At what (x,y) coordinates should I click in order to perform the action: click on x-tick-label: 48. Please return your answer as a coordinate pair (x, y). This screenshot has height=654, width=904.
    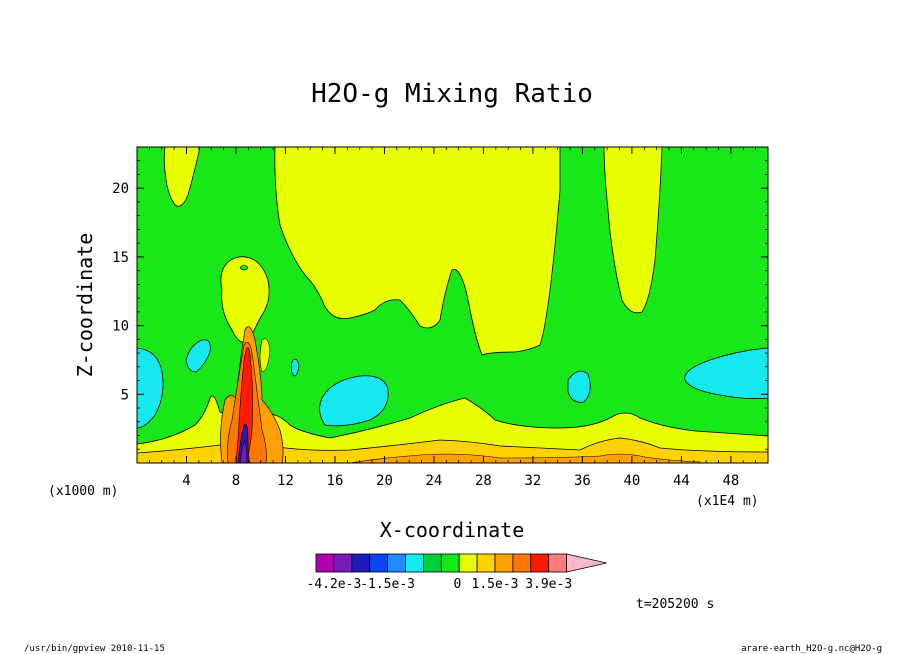
    Looking at the image, I should click on (730, 481).